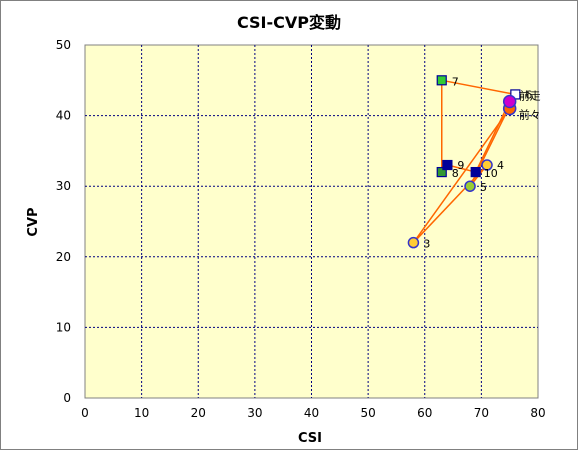  What do you see at coordinates (483, 187) in the screenshot?
I see `point-label-5: 5` at bounding box center [483, 187].